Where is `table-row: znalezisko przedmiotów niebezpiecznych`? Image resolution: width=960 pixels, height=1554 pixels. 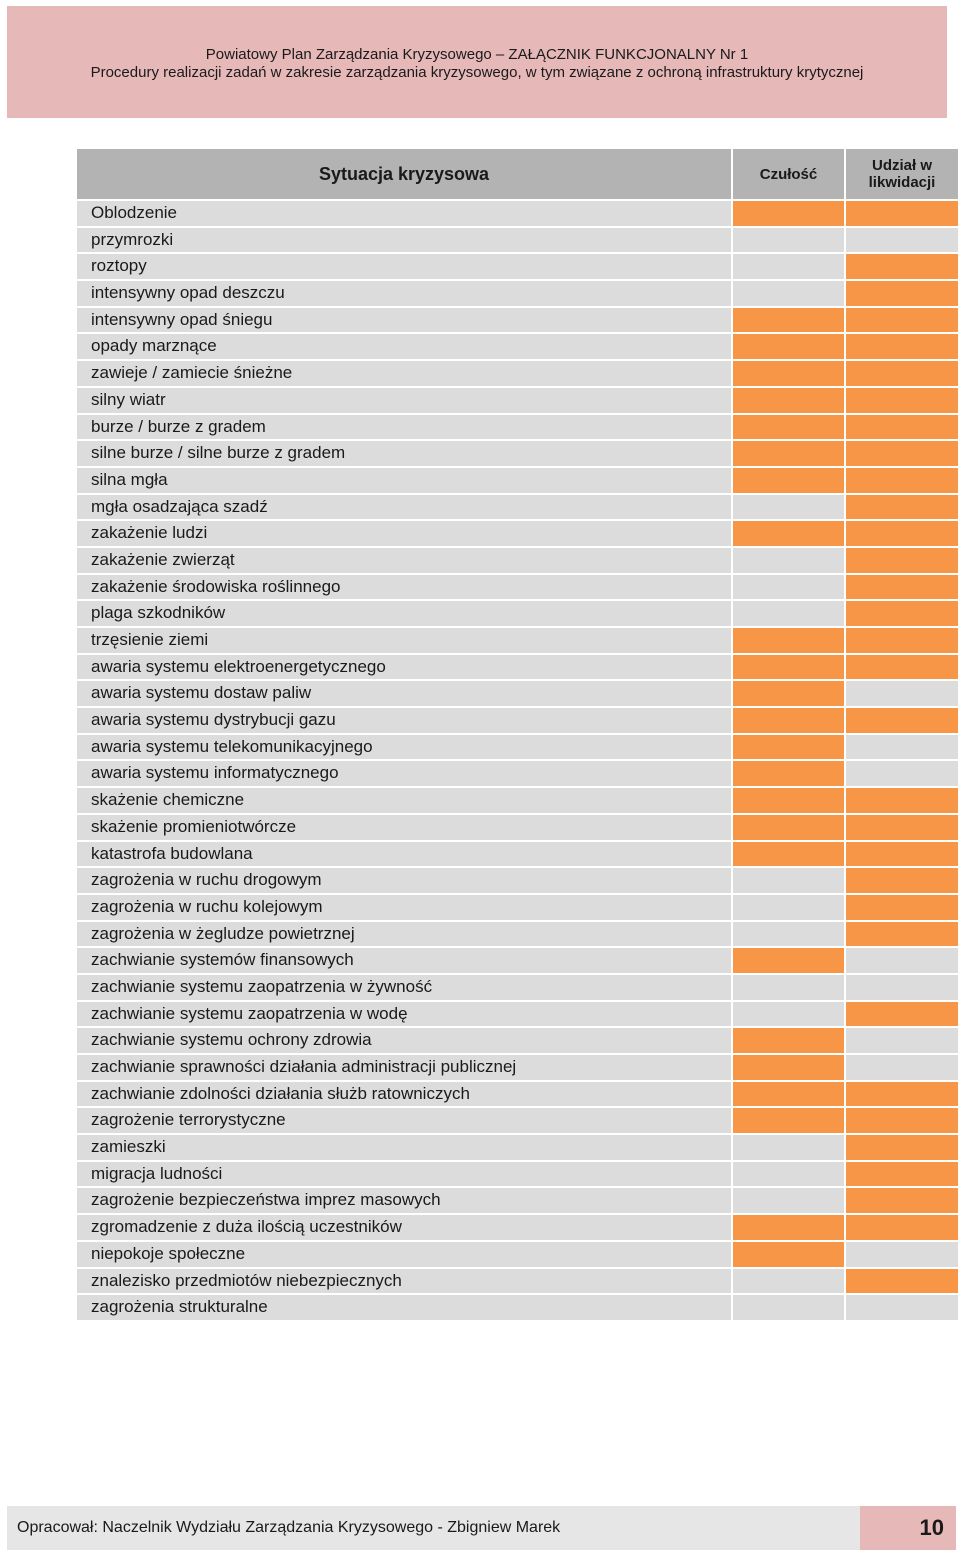
table-row: znalezisko przedmiotów niebezpiecznych is located at coordinates (517, 1281).